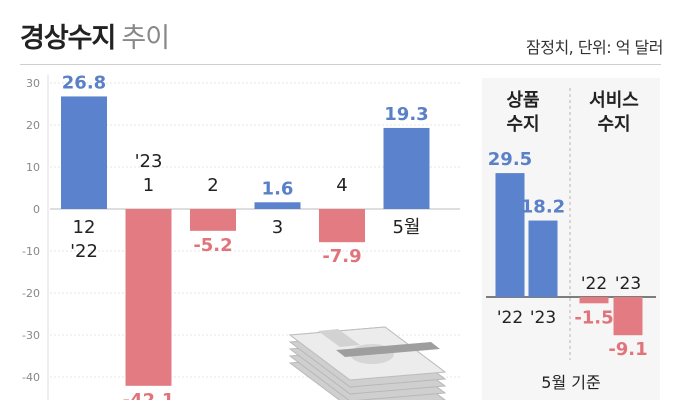  Describe the element at coordinates (149, 395) in the screenshot. I see `data-label: -42.1` at that location.